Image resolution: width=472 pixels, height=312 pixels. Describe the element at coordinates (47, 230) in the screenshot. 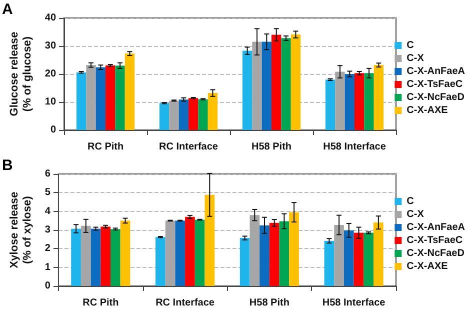

I see `y-tick-label: 3` at that location.